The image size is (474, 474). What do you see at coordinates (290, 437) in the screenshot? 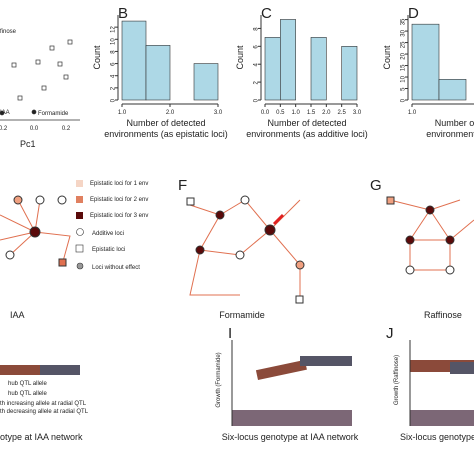
I see `x-axis-label: Six-locus genotype at IAA network` at bounding box center [290, 437].